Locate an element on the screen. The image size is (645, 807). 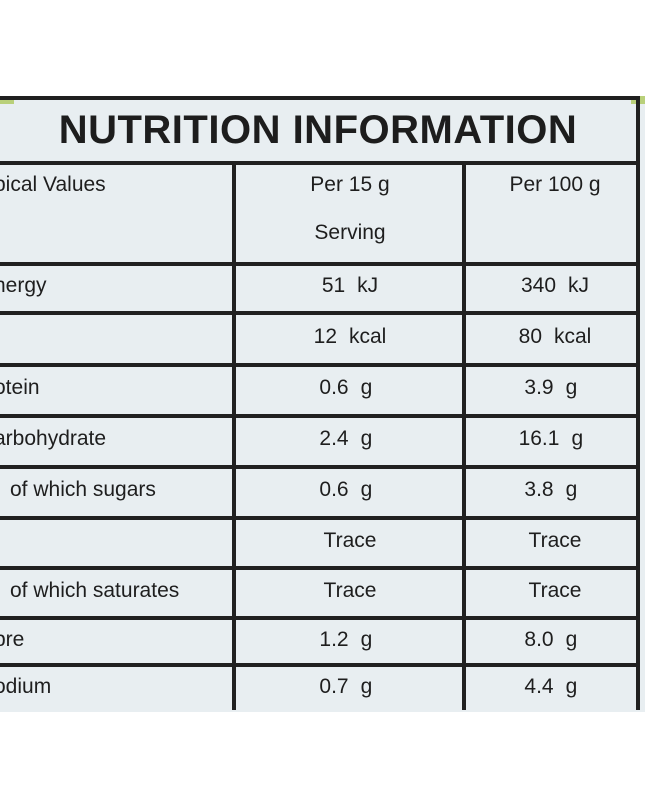
title-divider is located at coordinates (318, 163).